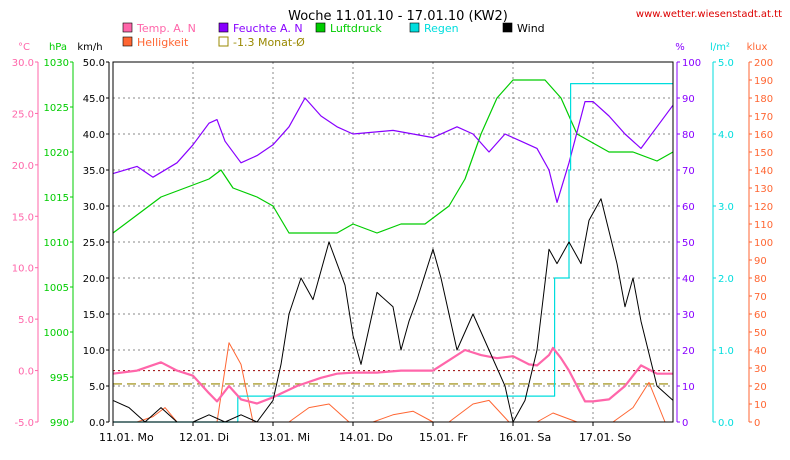  What do you see at coordinates (23, 269) in the screenshot?
I see `temp-tick-label: 10.0` at bounding box center [23, 269].